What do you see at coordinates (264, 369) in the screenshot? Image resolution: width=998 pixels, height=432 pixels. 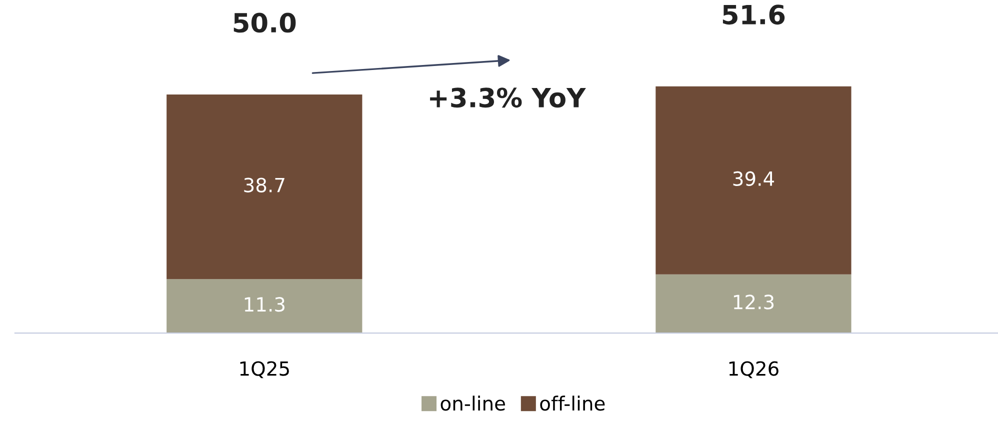 I see `x-tick-label: 1Q25` at bounding box center [264, 369].